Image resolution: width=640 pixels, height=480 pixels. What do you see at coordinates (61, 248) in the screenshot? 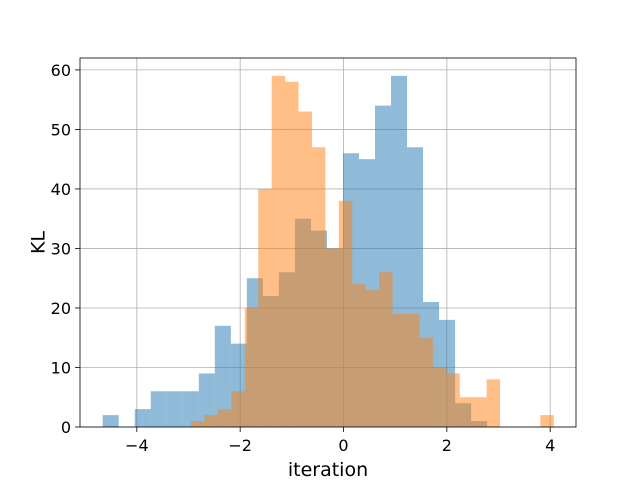
I see `y-tick-label: 30` at bounding box center [61, 248].